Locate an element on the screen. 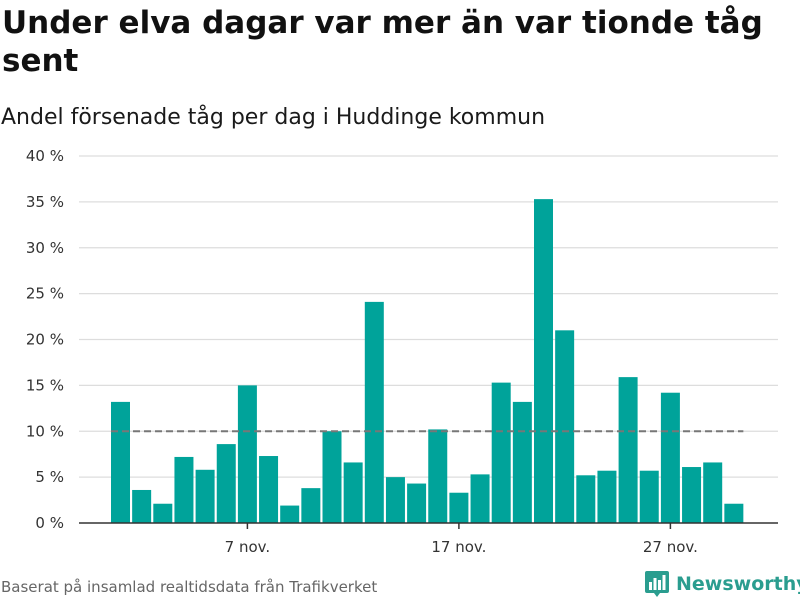 Image resolution: width=800 pixels, height=600 pixels. bar-chart-badge-icon is located at coordinates (657, 584).